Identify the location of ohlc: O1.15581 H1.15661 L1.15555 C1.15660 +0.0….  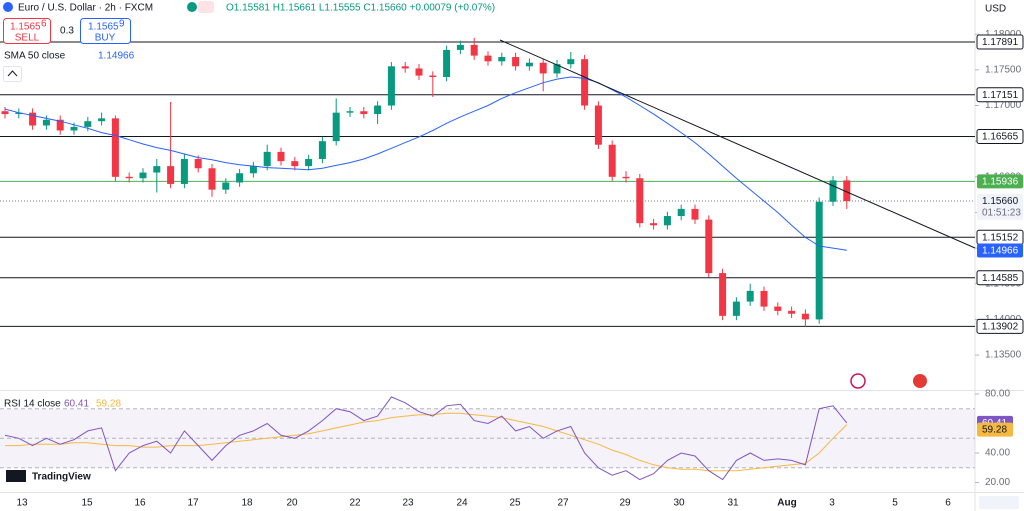
(360, 8).